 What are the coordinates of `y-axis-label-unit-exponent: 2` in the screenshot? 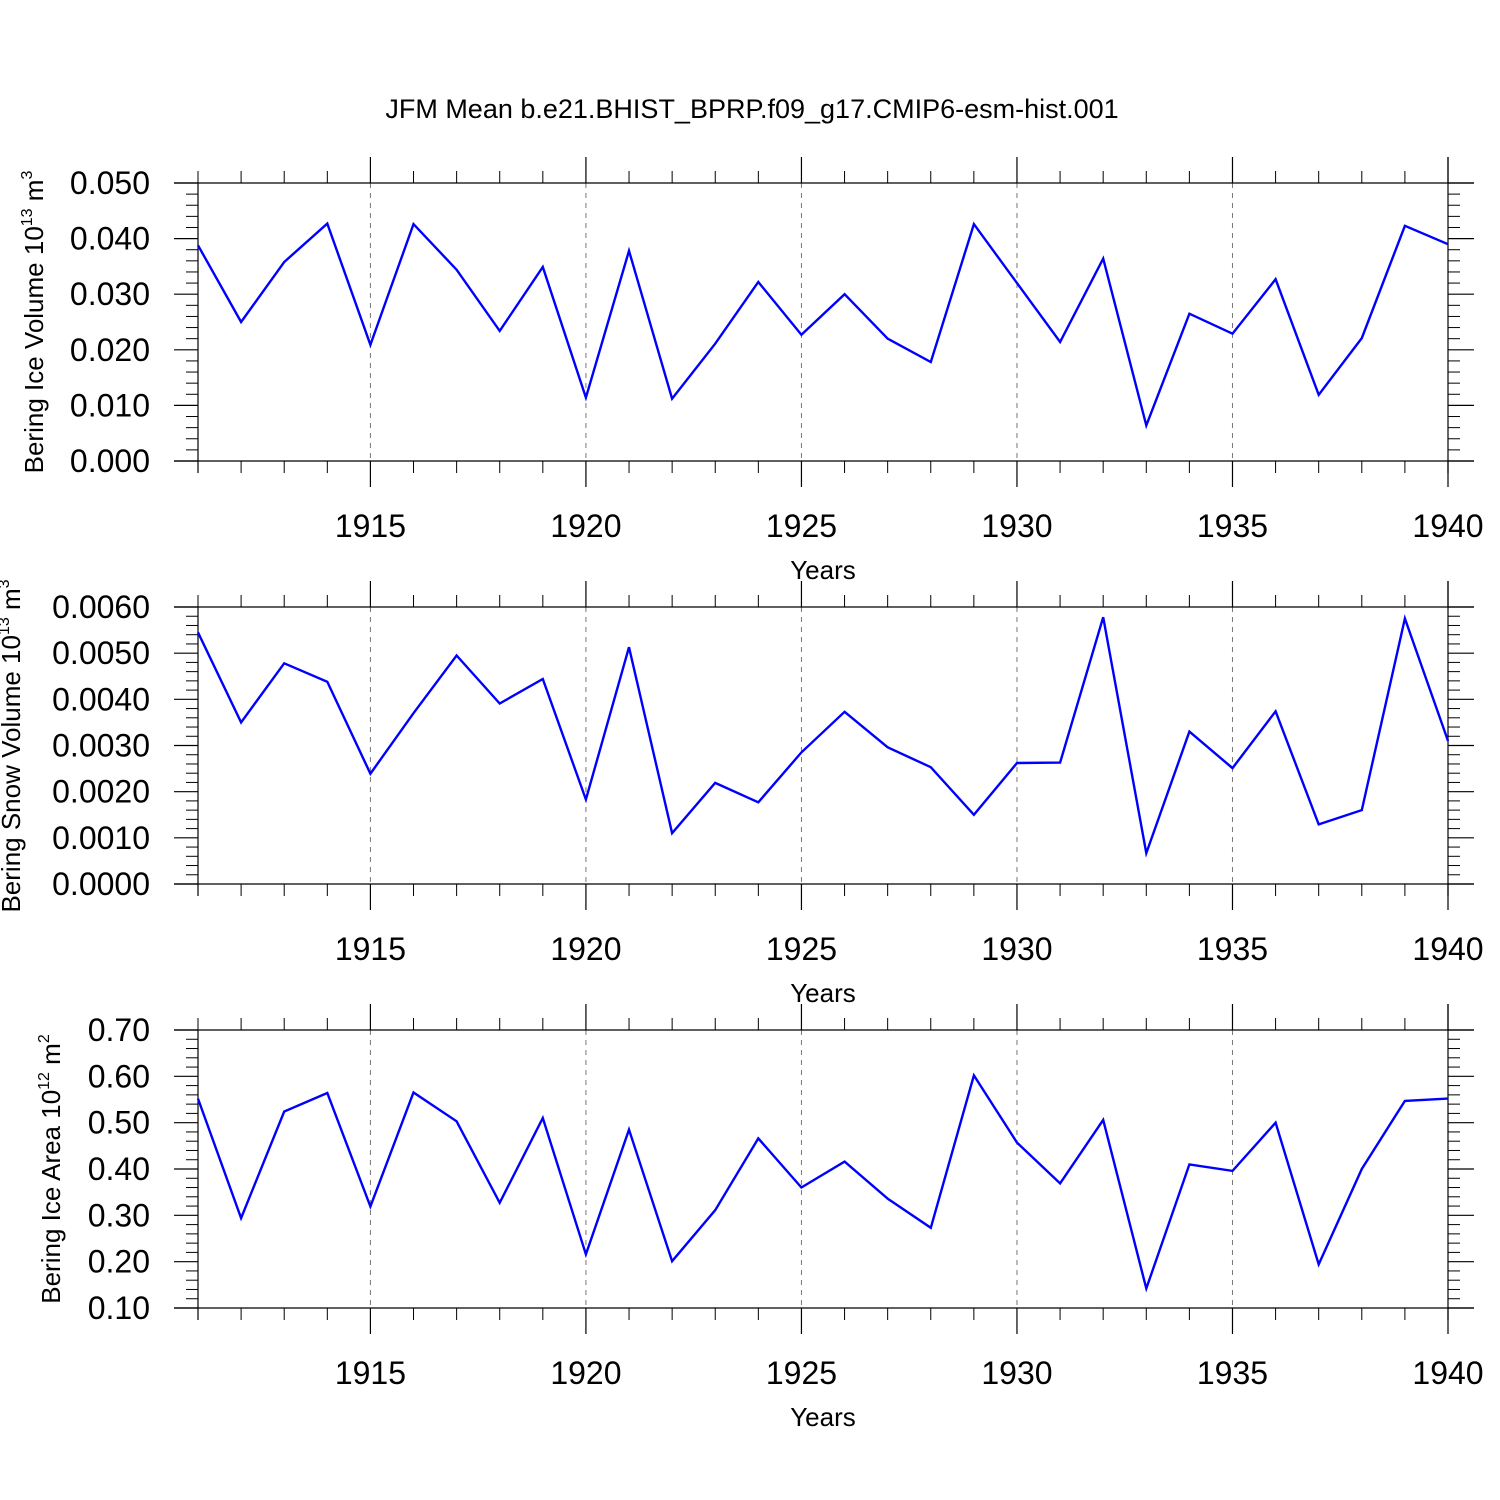 It's located at (44, 1038).